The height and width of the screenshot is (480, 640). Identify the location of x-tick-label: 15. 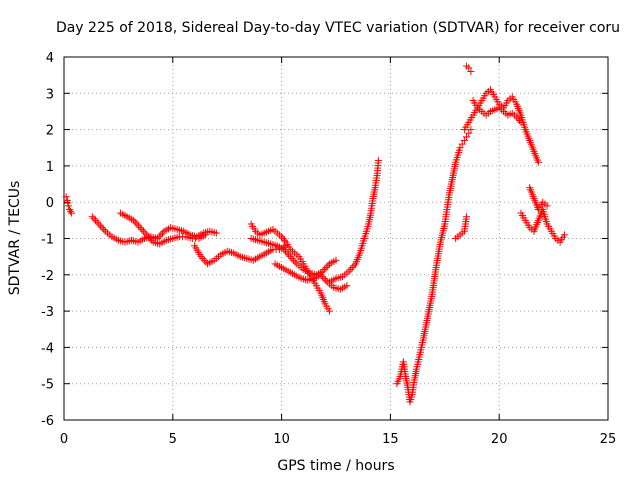
(390, 439).